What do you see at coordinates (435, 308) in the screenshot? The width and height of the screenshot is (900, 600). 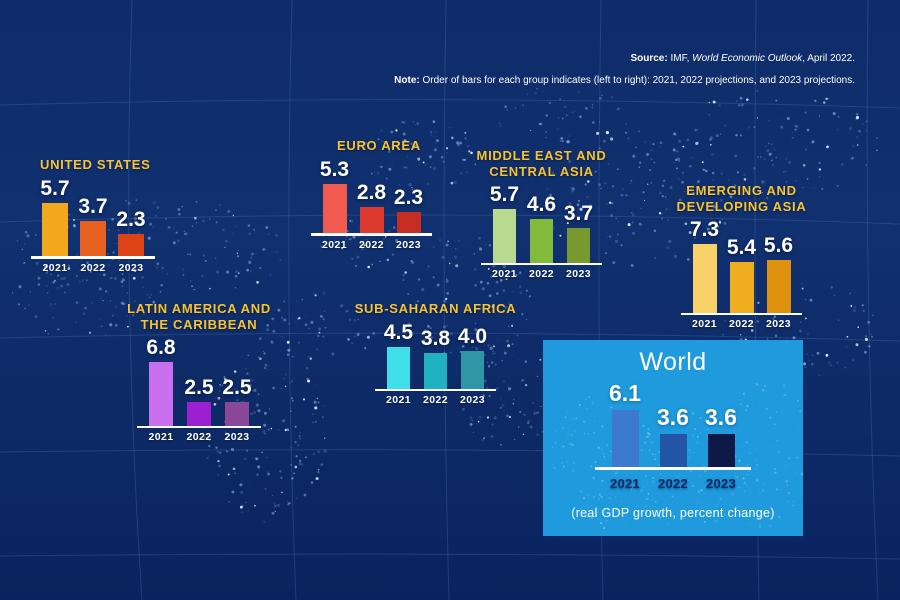 I see `region-title-sub-saharan-africa: SUB-SAHARAN AFRICA` at bounding box center [435, 308].